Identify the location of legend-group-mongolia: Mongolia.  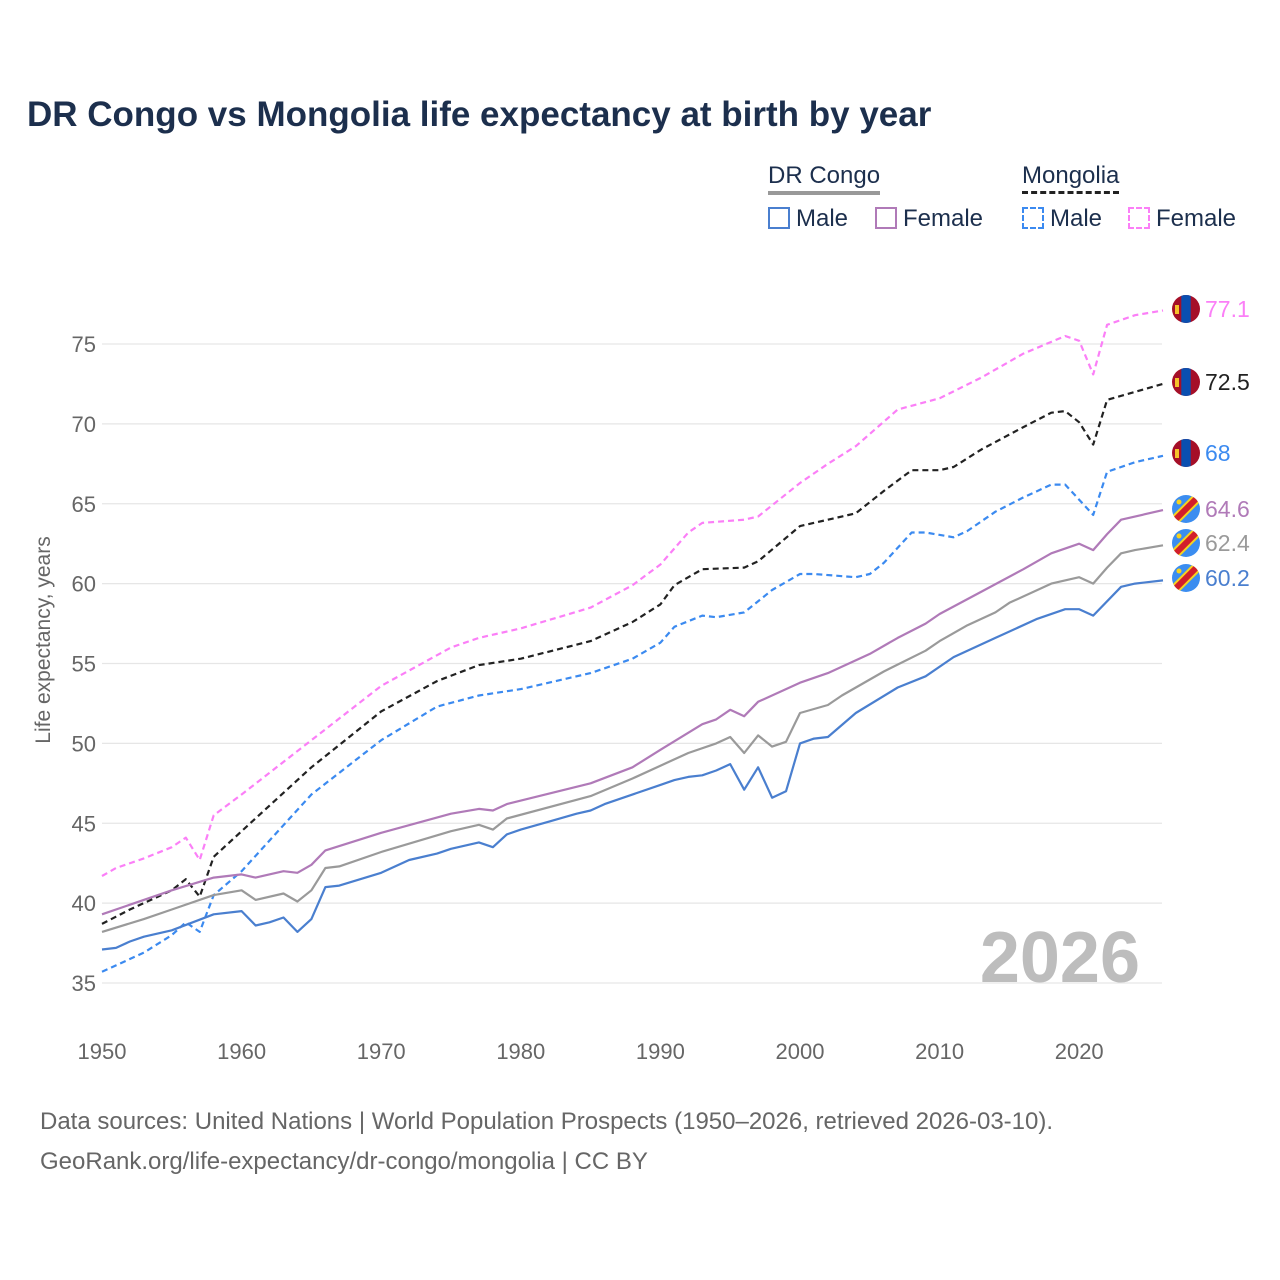
(1071, 178).